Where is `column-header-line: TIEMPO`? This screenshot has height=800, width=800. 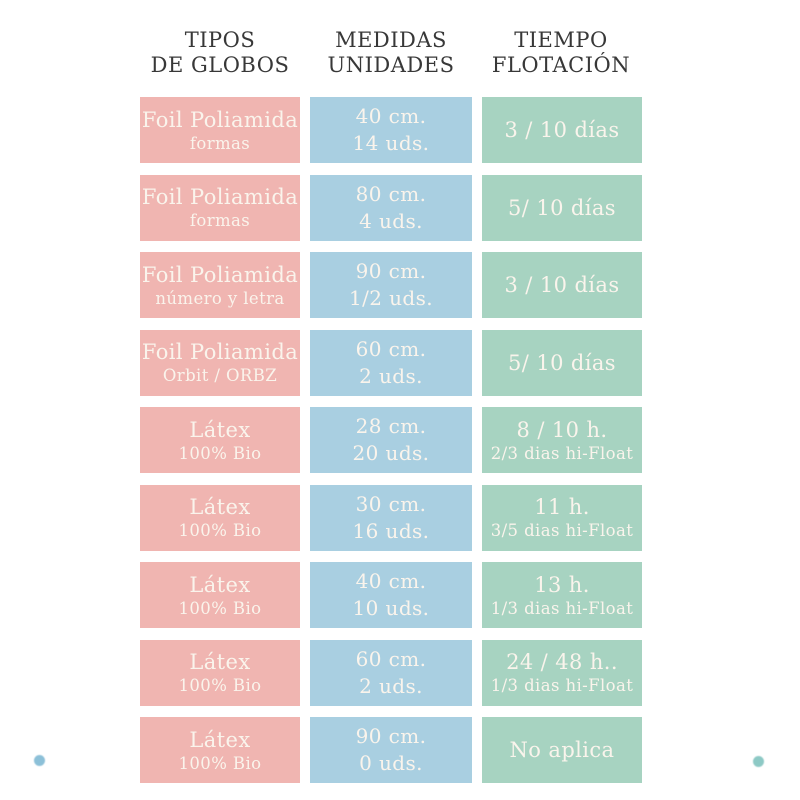
column-header-line: TIEMPO is located at coordinates (561, 40).